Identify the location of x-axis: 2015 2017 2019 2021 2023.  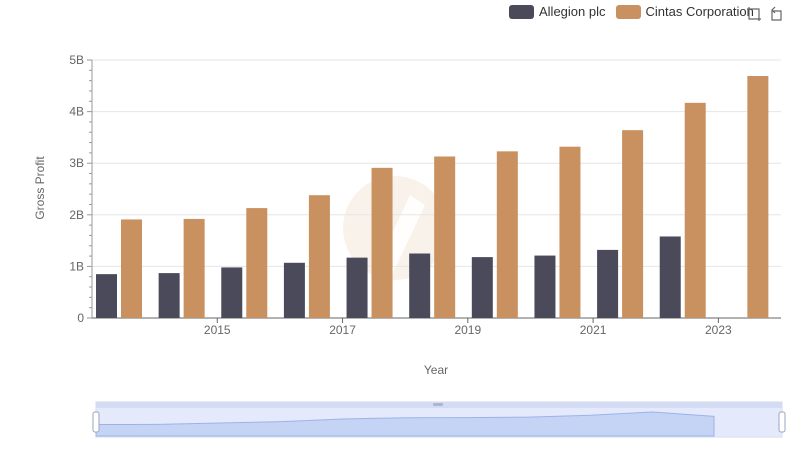
(436, 327).